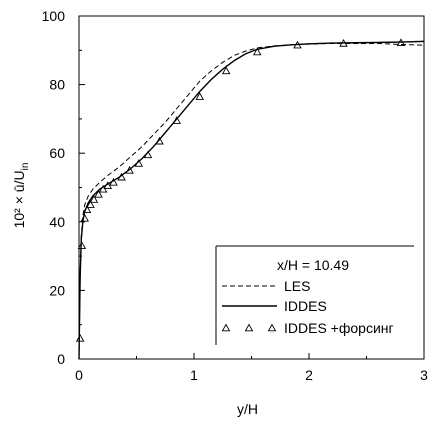  Describe the element at coordinates (313, 265) in the screenshot. I see `legend-title: x/H = 10.49` at that location.